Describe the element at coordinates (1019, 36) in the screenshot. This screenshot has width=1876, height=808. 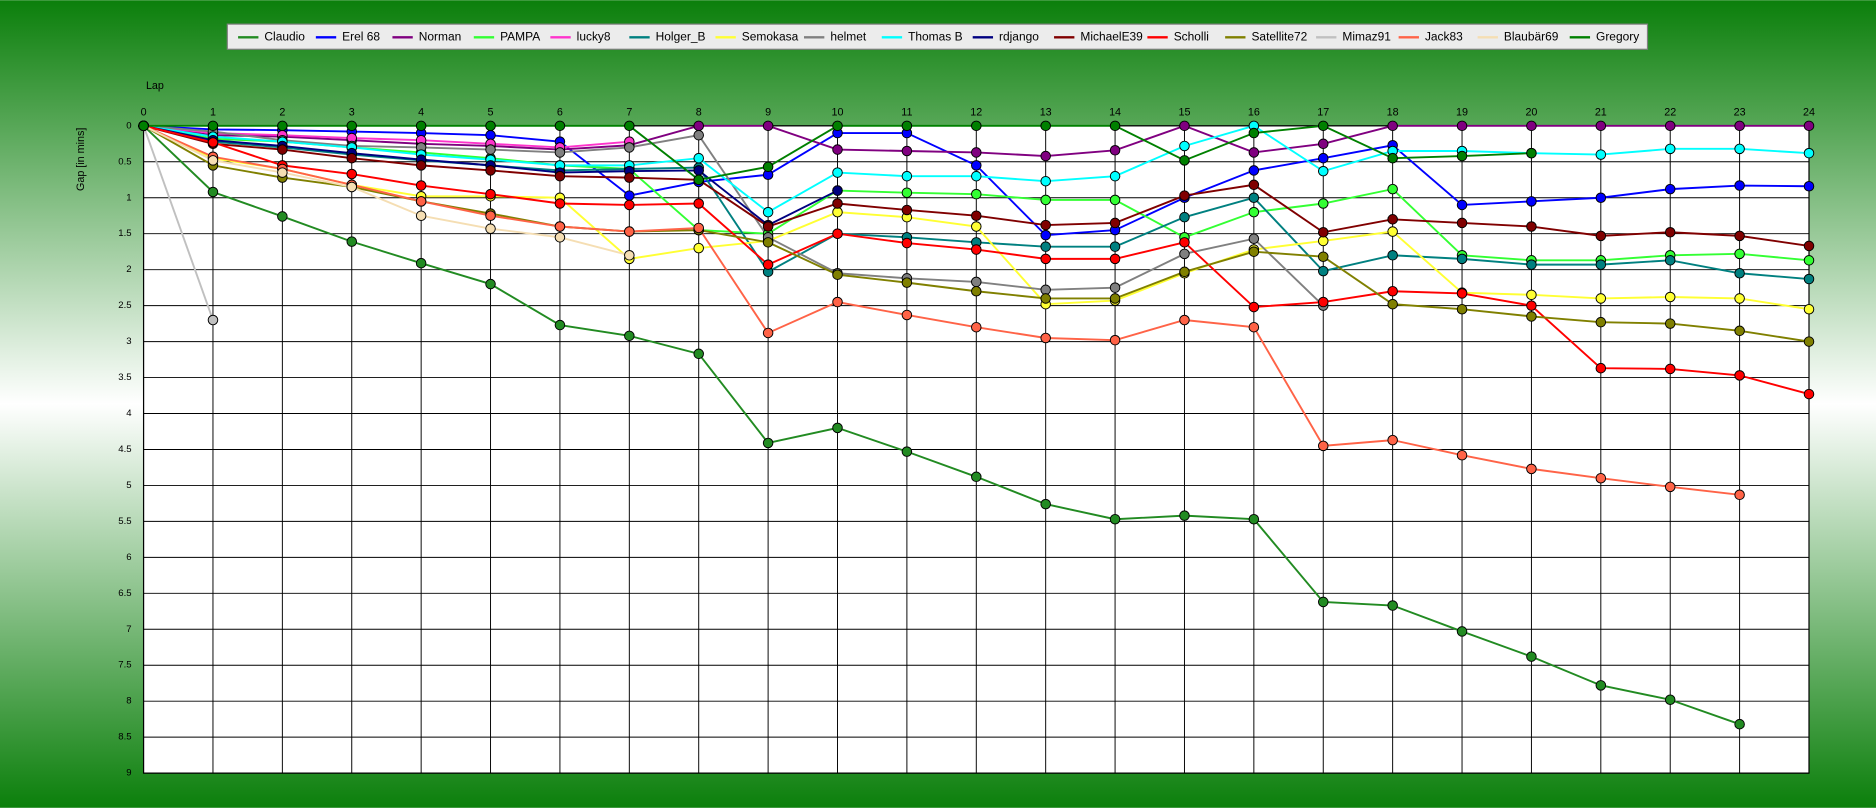
I see `legend-label: rdjango` at that location.